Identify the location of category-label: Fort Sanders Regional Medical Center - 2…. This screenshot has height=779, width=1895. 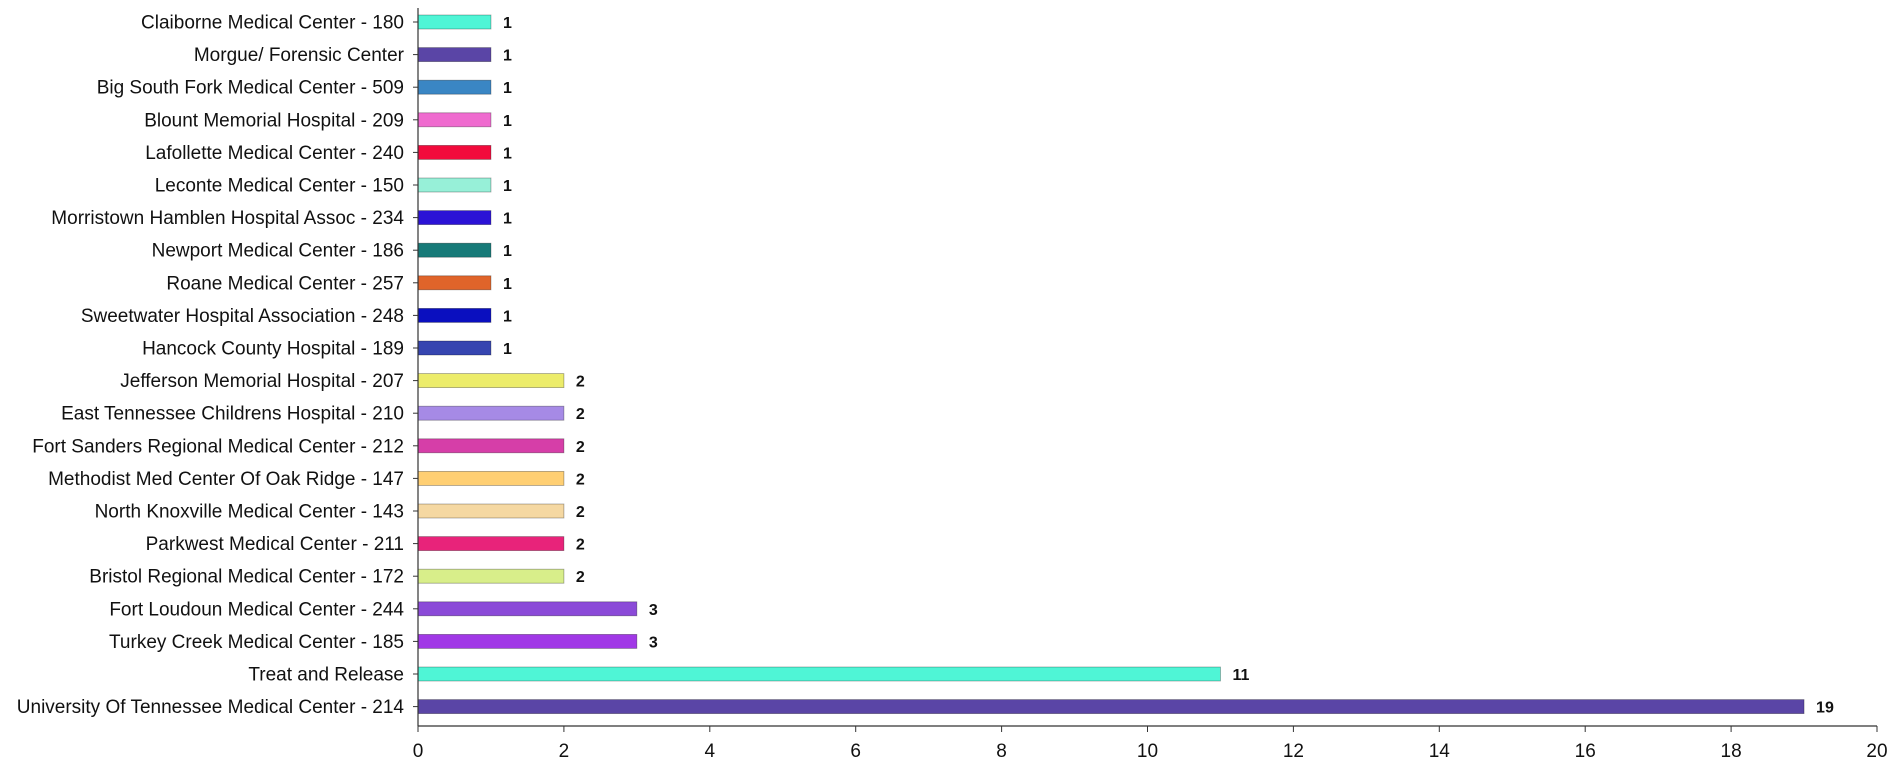
(218, 446).